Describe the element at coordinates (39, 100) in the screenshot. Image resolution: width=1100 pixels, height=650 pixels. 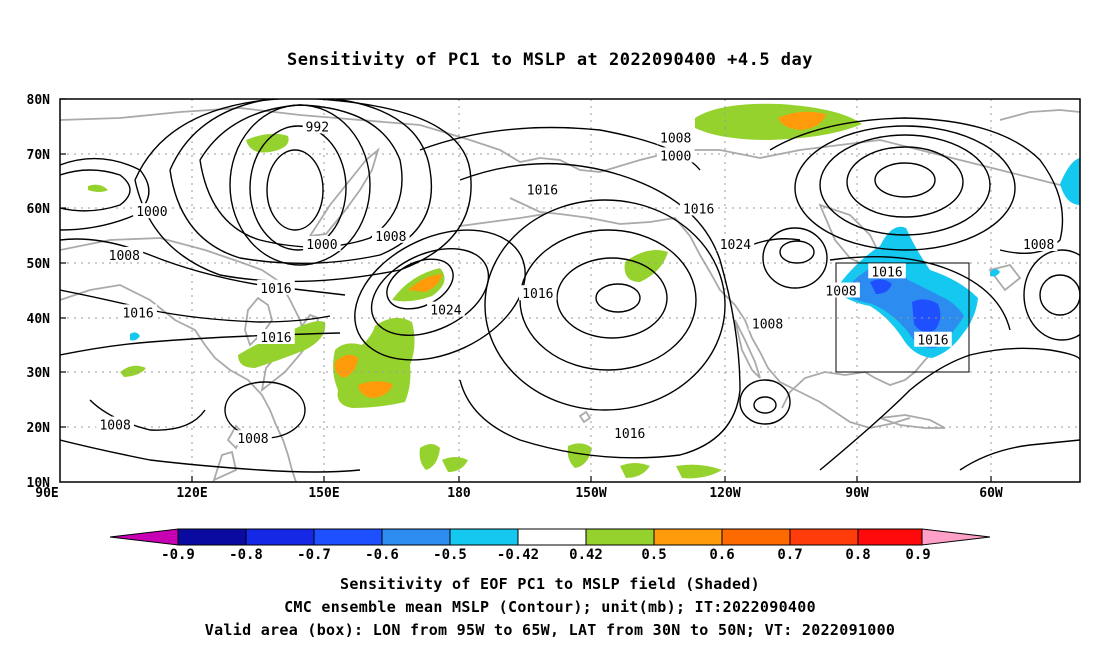
I see `lat-label: 80N` at that location.